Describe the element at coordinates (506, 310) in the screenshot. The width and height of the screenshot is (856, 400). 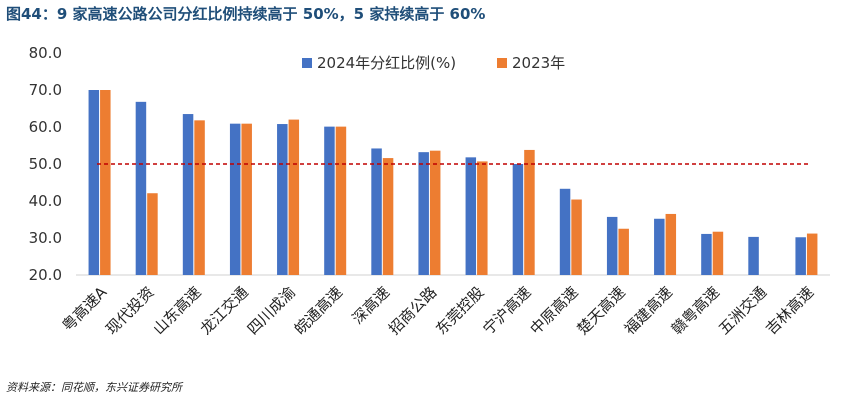
I see `category-label: 宁沪高速` at that location.